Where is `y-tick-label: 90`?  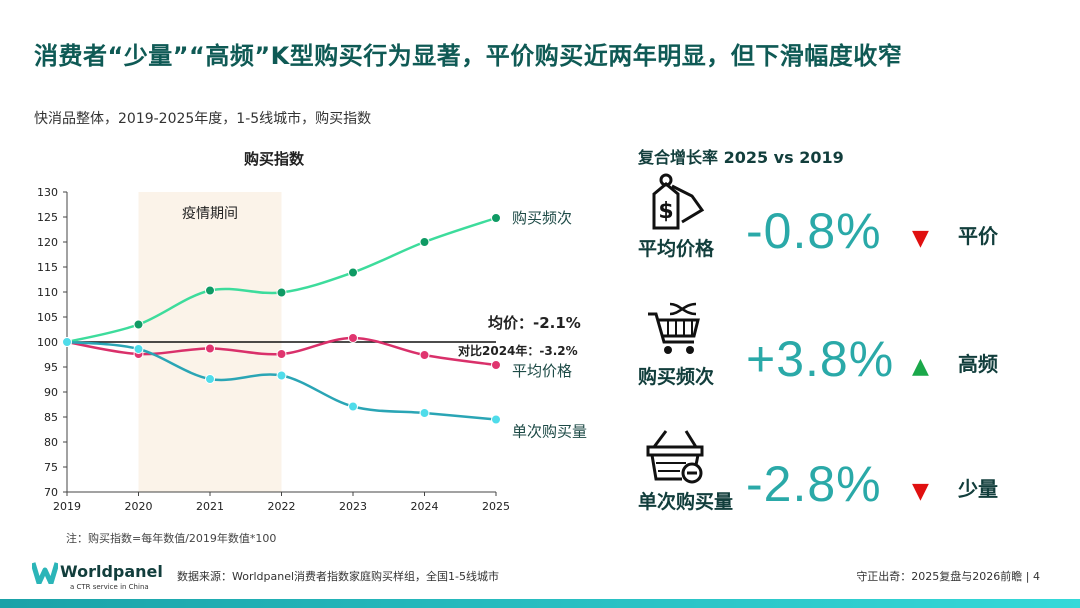
y-tick-label: 90 is located at coordinates (51, 392).